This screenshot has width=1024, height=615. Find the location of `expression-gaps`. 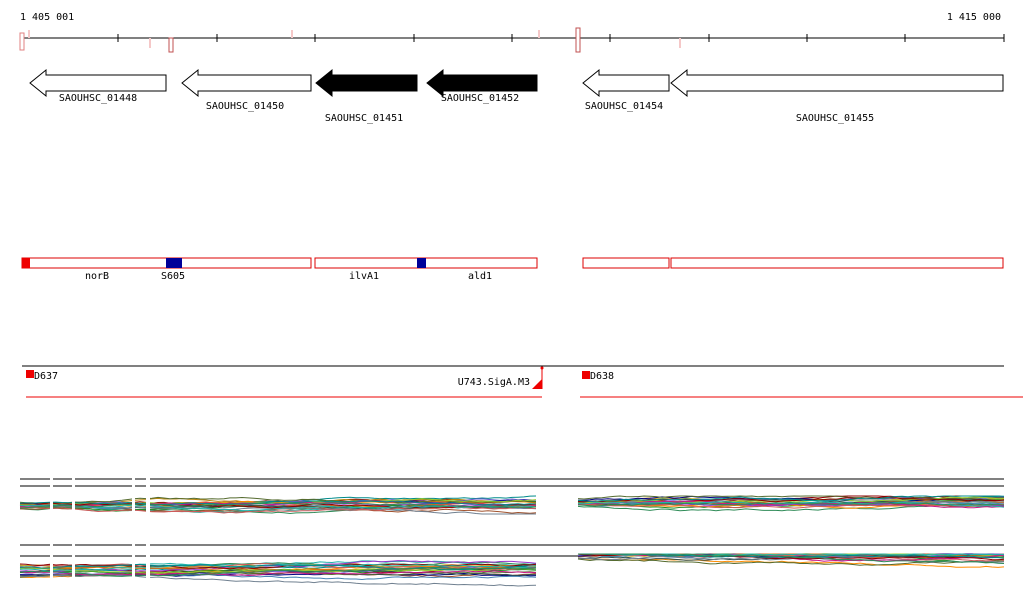

expression-gaps is located at coordinates (100, 532).